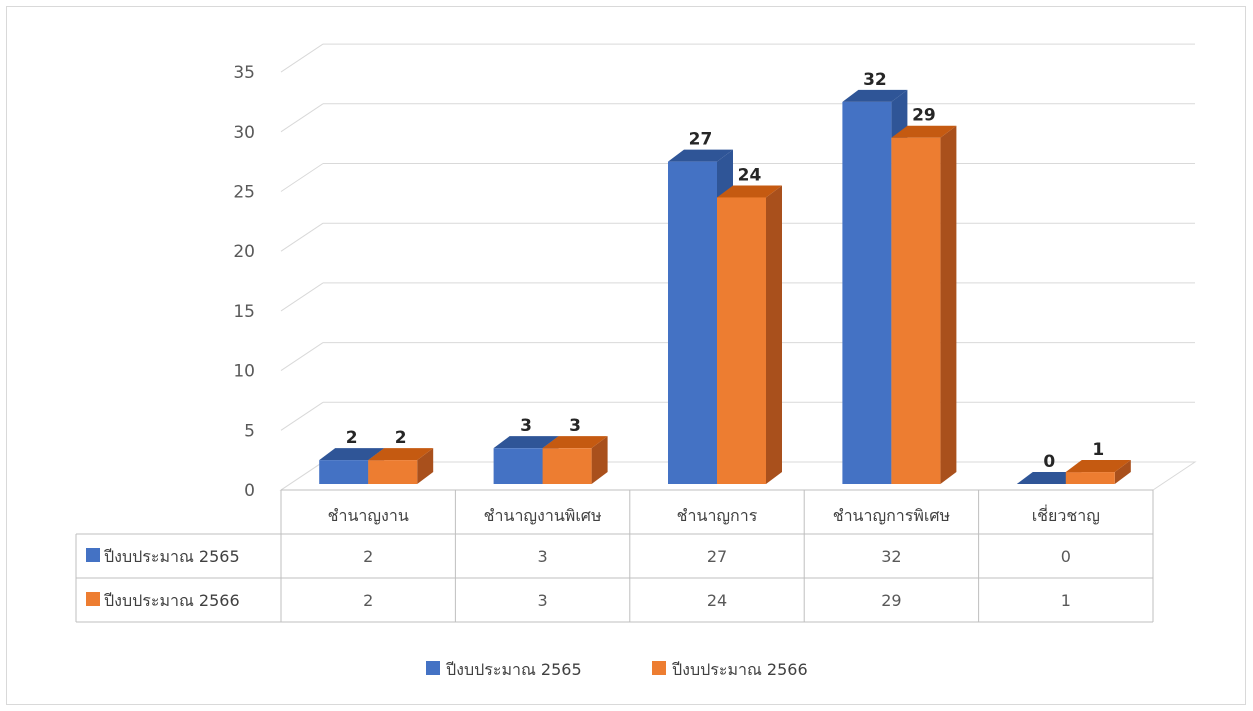 This screenshot has width=1253, height=711. Describe the element at coordinates (891, 556) in the screenshot. I see `table-cell: 32` at that location.